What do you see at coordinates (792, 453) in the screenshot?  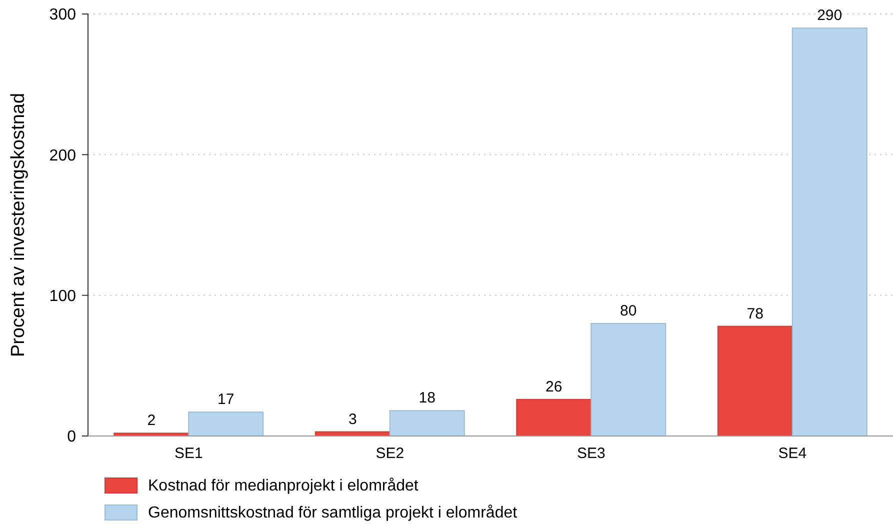 I see `x-tick-label: SE4` at bounding box center [792, 453].